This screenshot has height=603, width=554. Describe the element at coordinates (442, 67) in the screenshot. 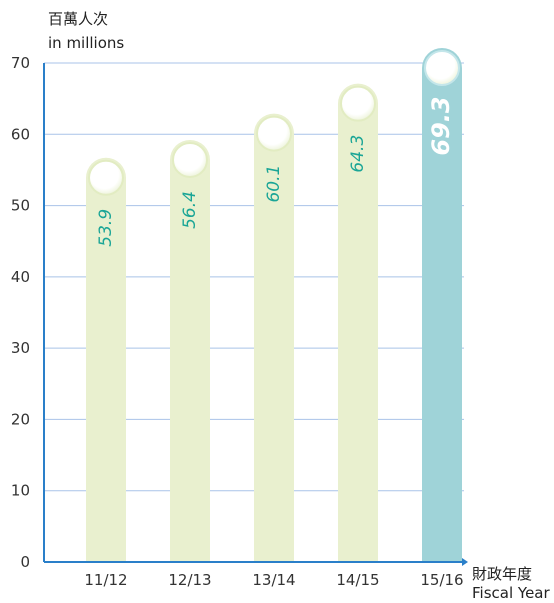

I see `bar-top-bubble-15/16` at that location.